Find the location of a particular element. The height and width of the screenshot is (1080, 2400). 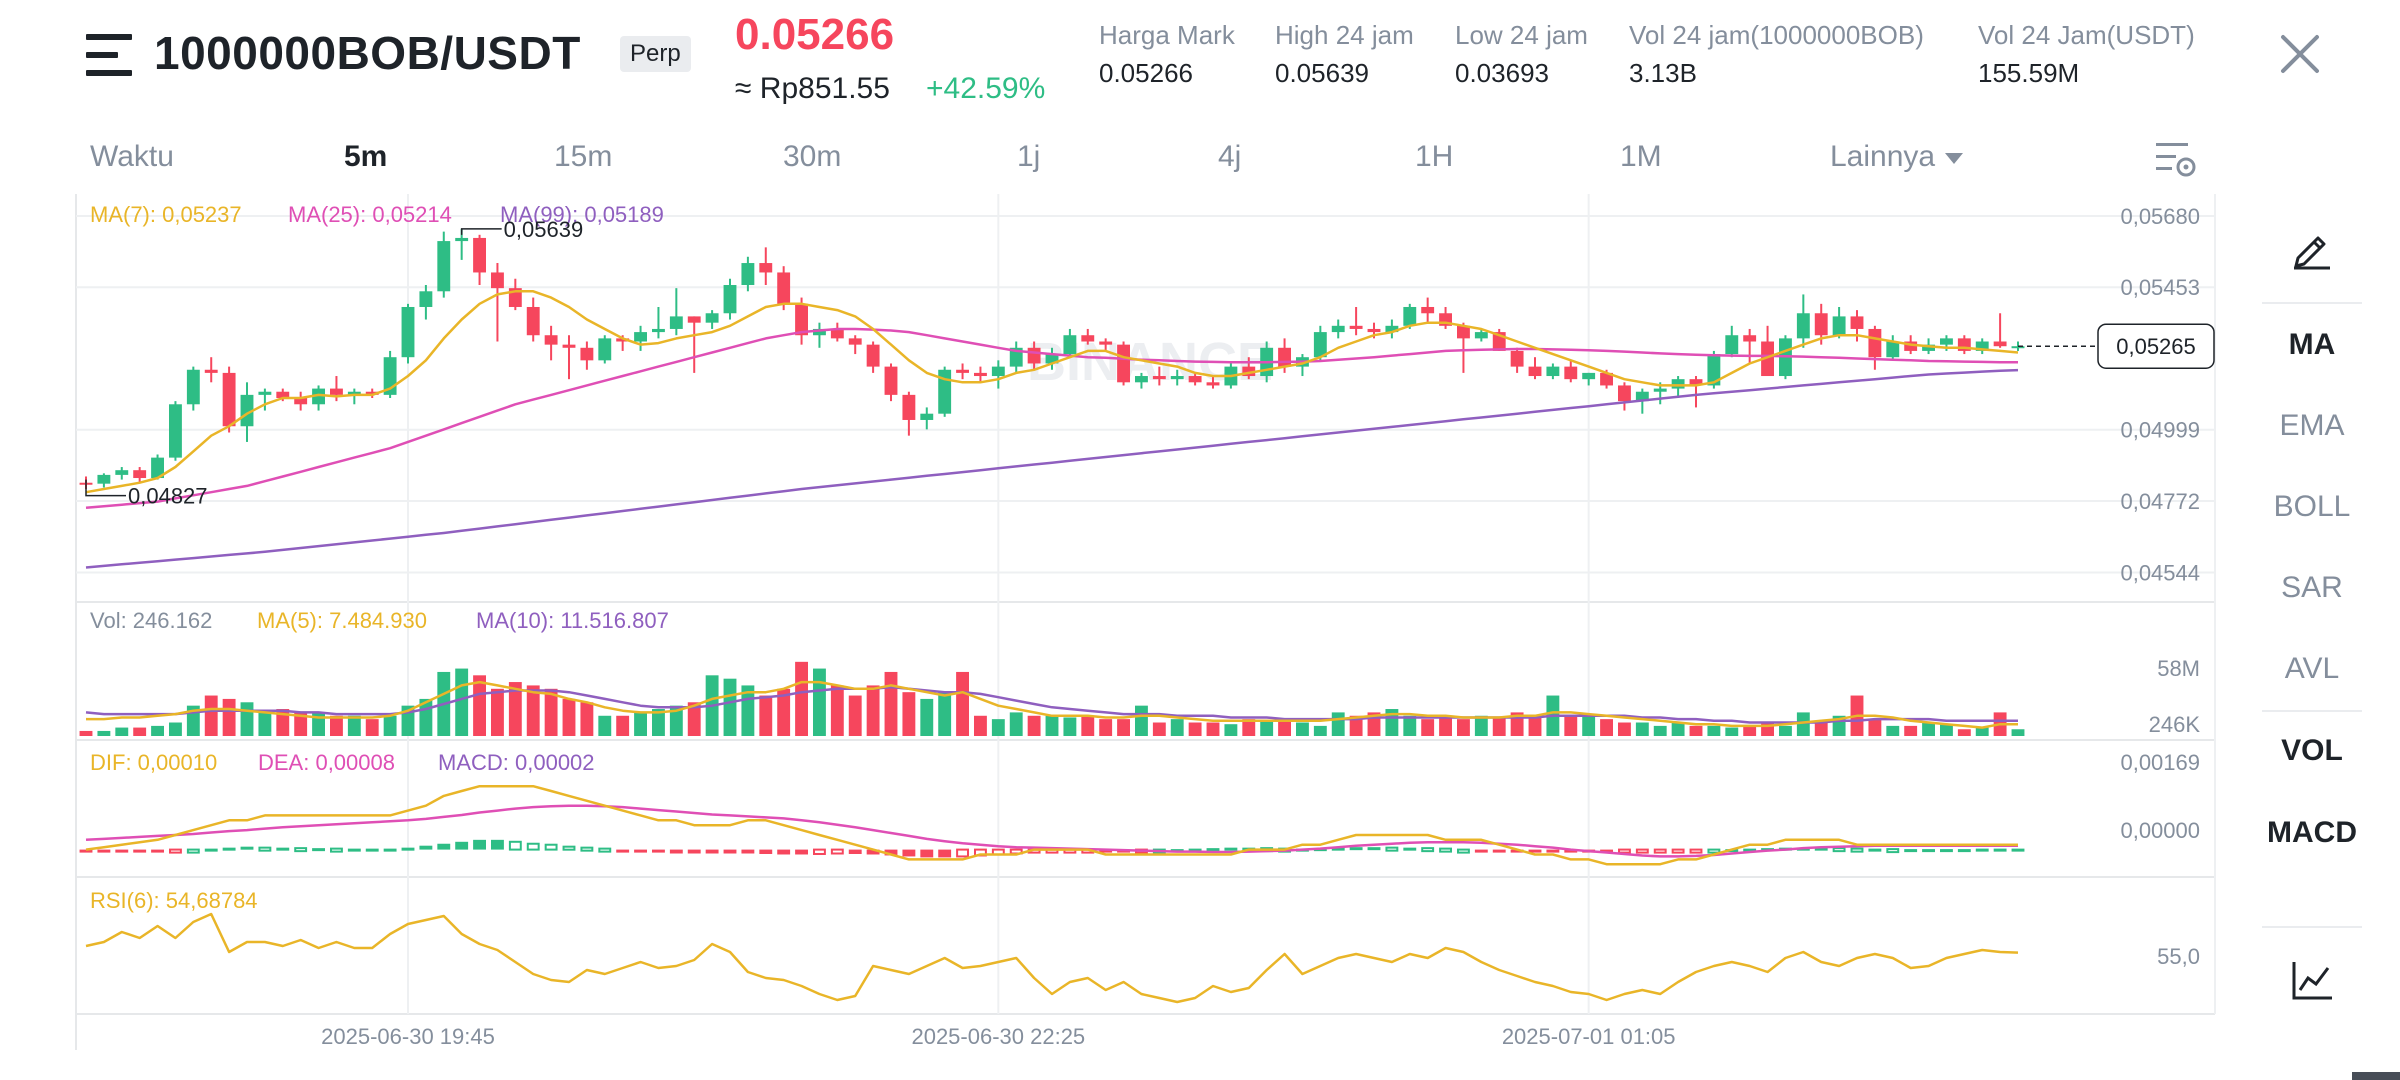

current-price-label: 0,05265 is located at coordinates (2156, 346).